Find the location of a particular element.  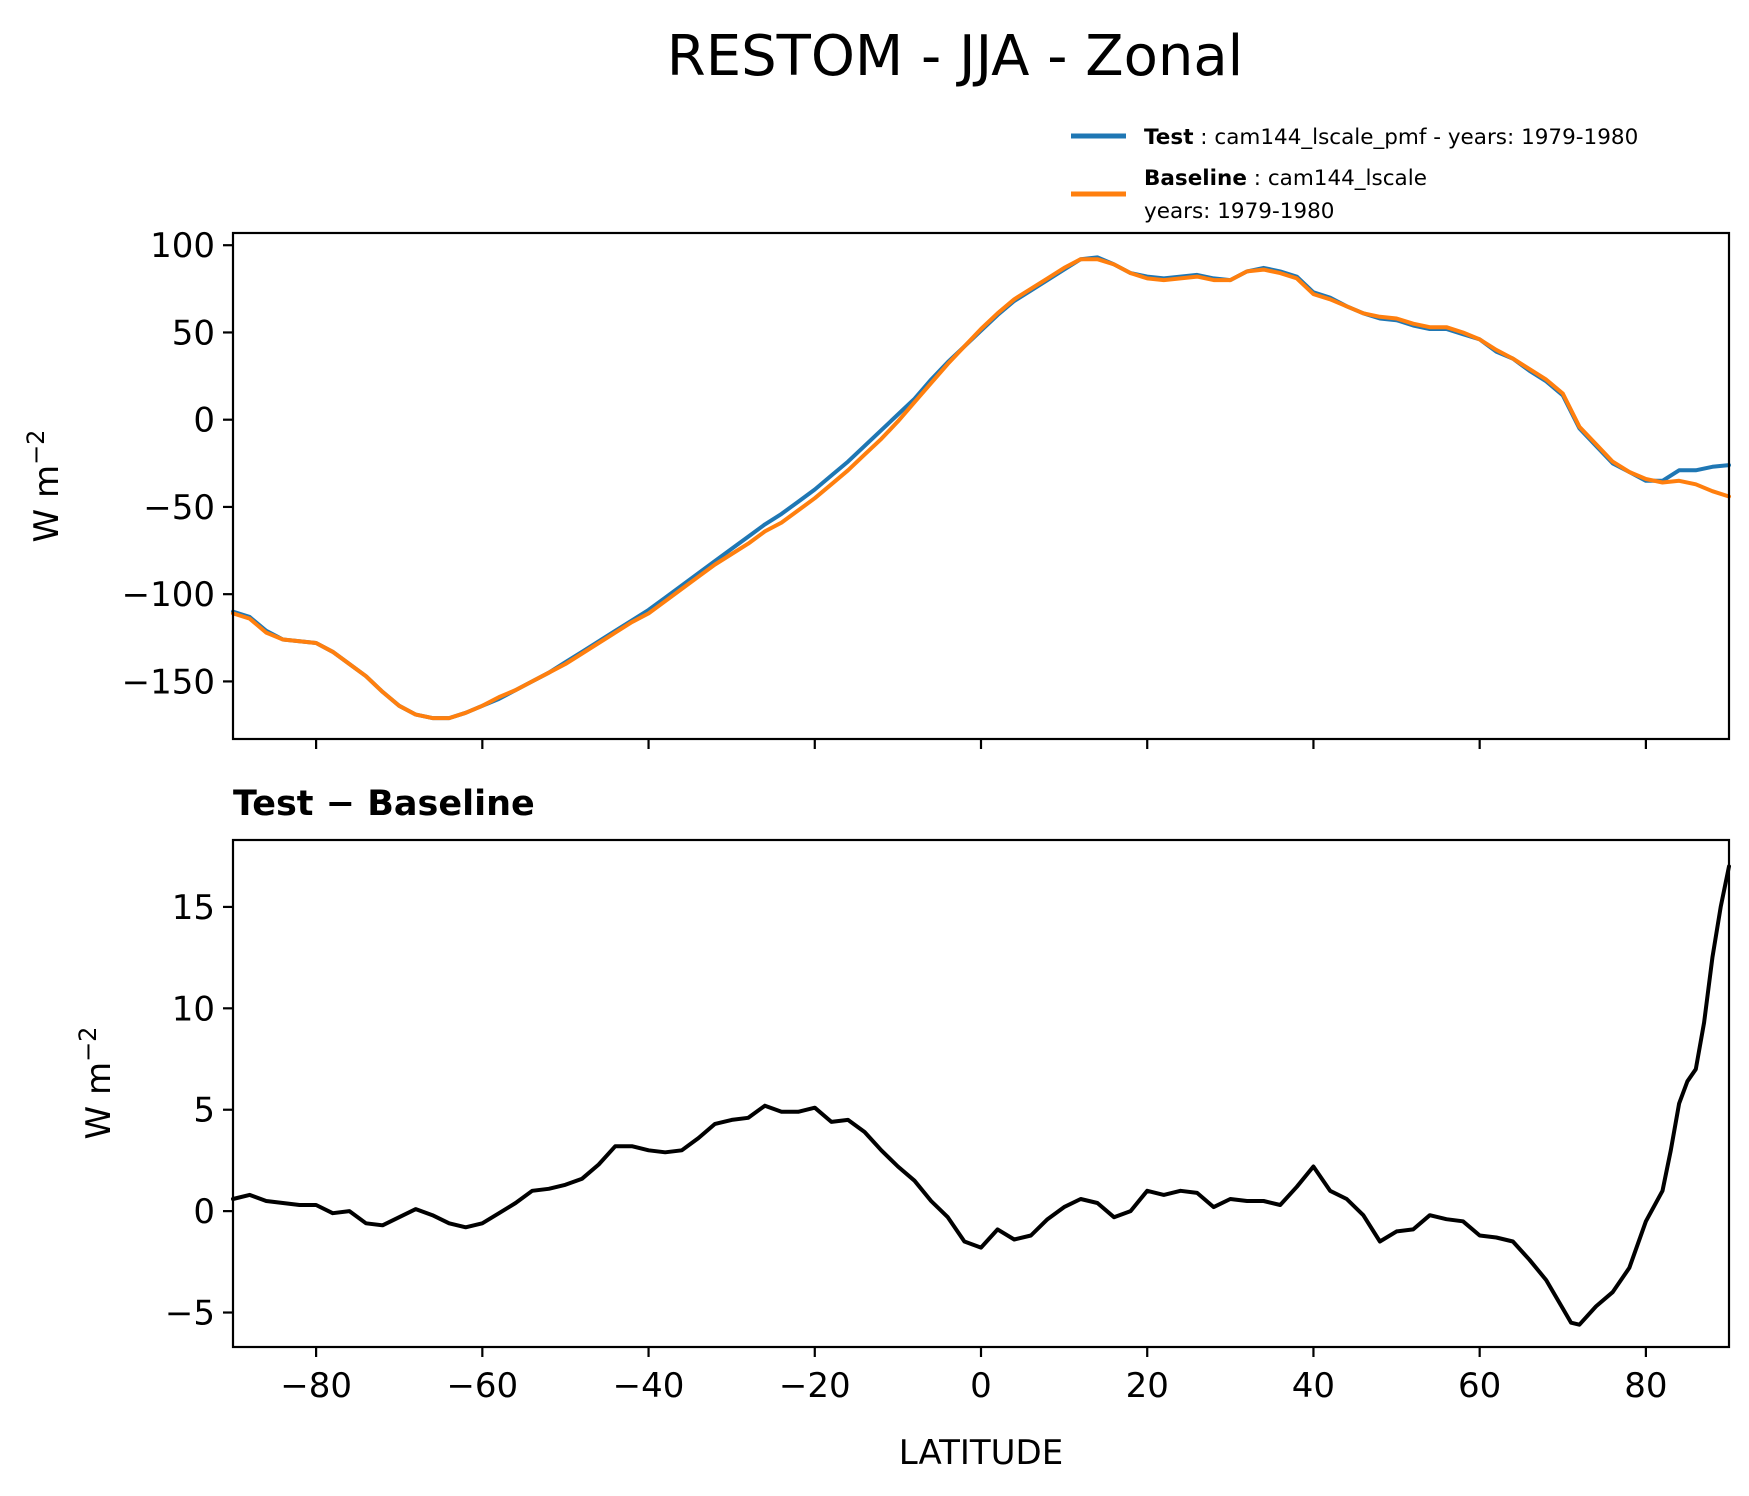

legend-test-sep: : is located at coordinates (1203, 137).